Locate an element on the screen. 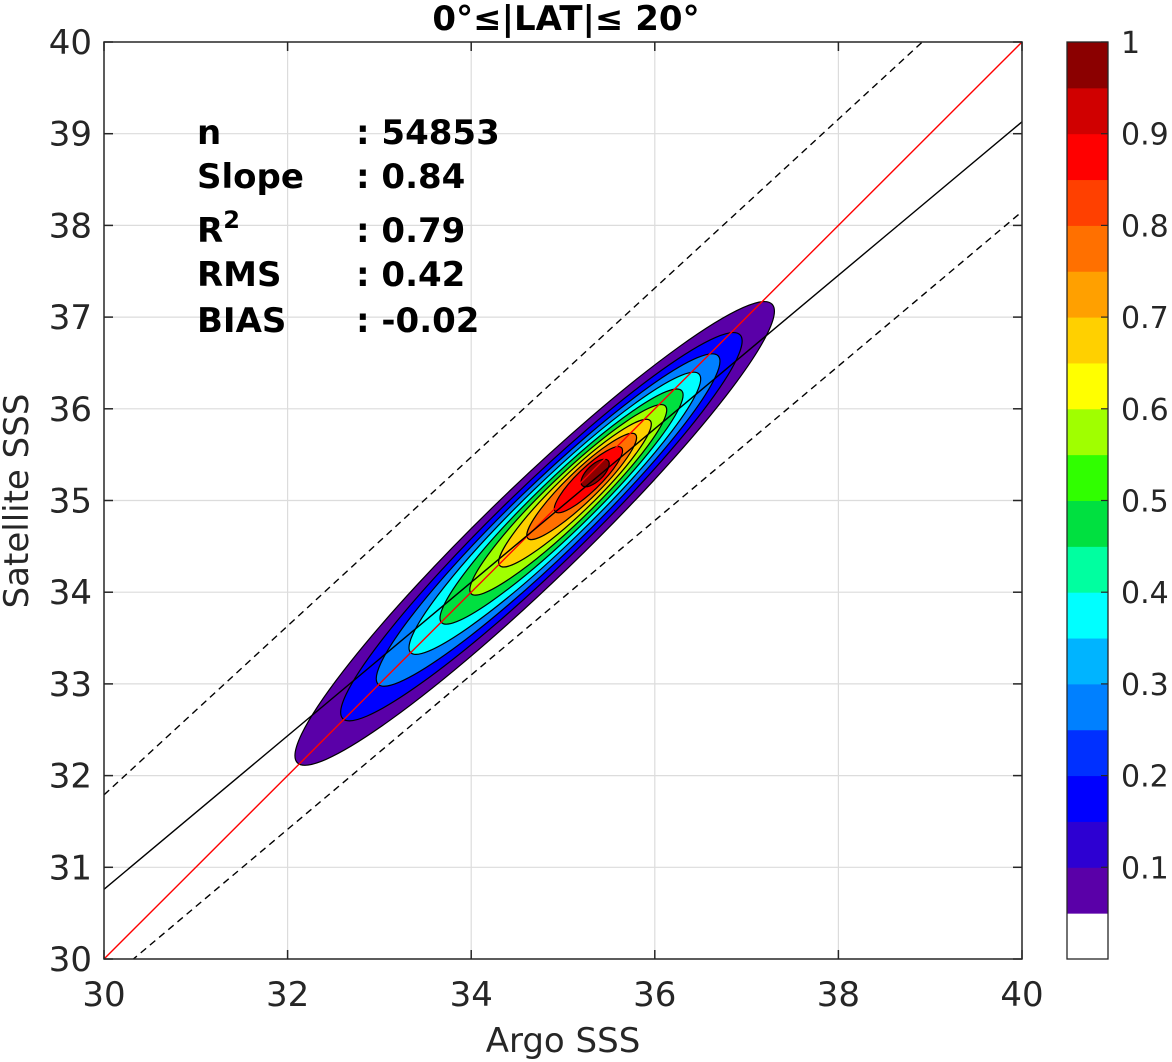 Image resolution: width=1172 pixels, height=1062 pixels. stat-value-3: : 0.42 is located at coordinates (410, 275).